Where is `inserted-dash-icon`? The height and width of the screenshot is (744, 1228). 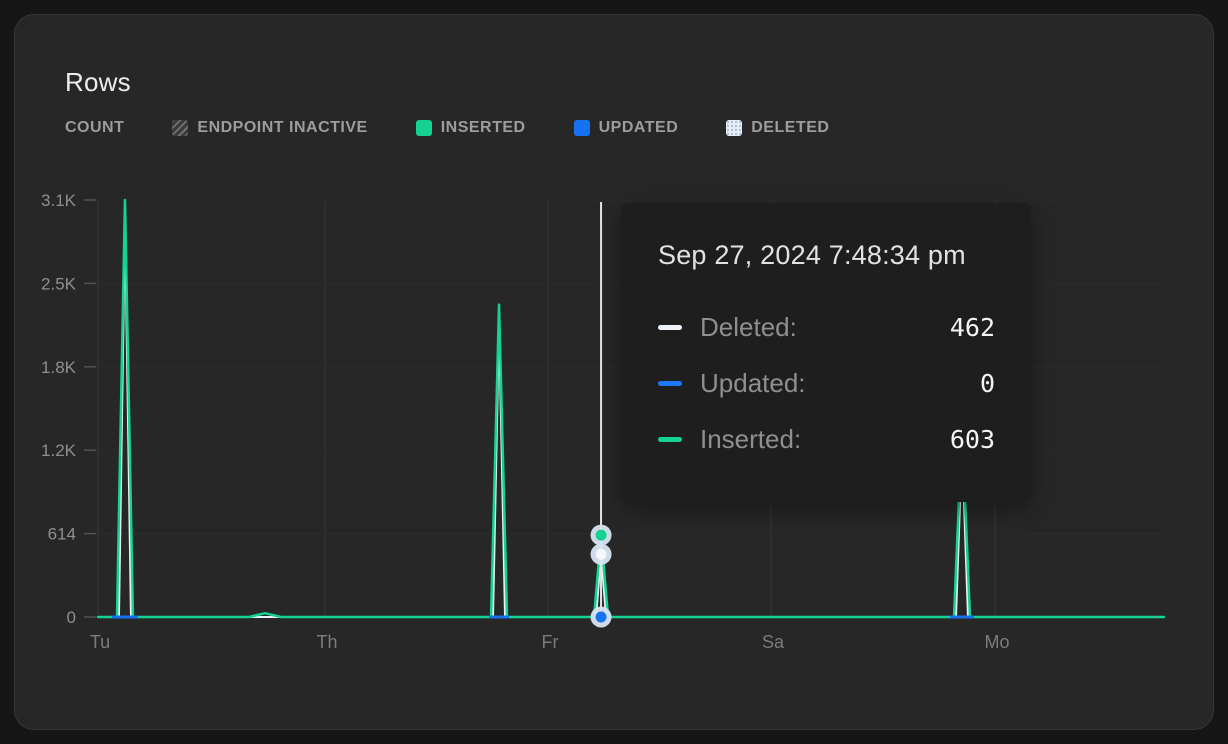
inserted-dash-icon is located at coordinates (670, 439).